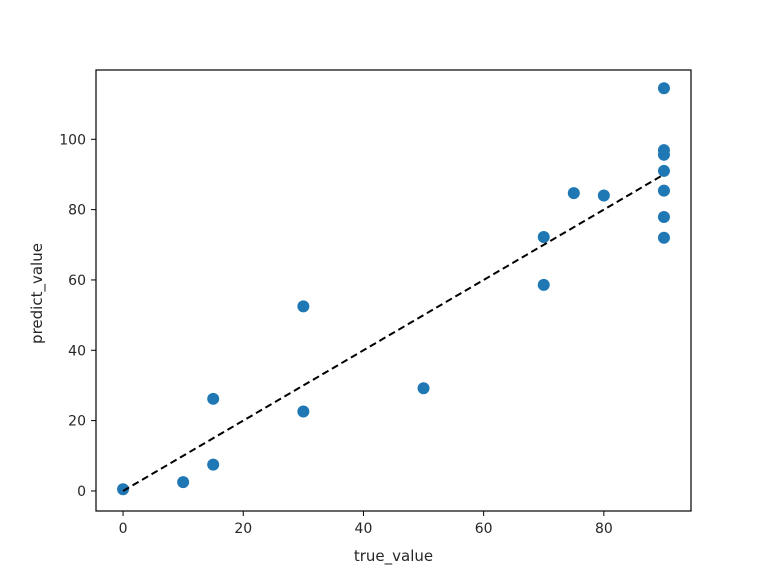  What do you see at coordinates (243, 529) in the screenshot?
I see `x-tick-label: 20` at bounding box center [243, 529].